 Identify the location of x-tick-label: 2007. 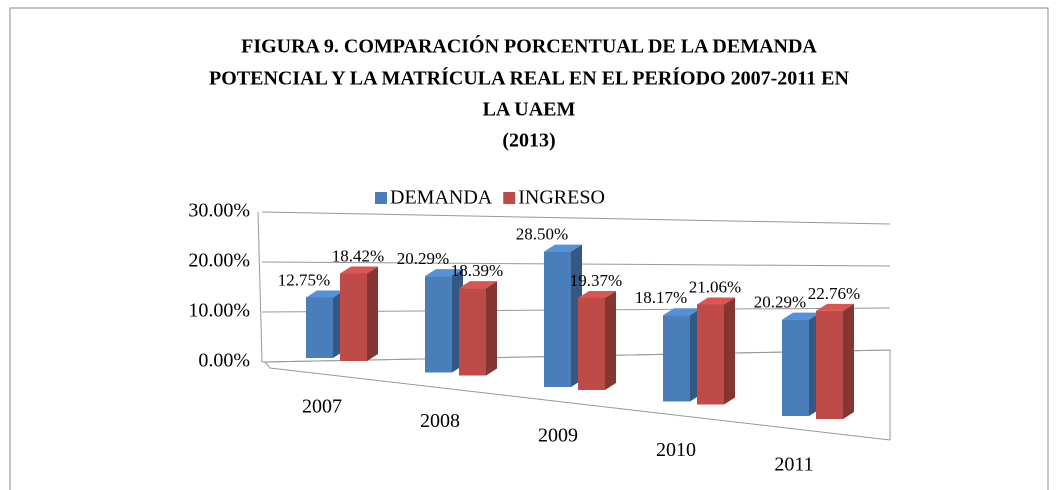
(322, 407).